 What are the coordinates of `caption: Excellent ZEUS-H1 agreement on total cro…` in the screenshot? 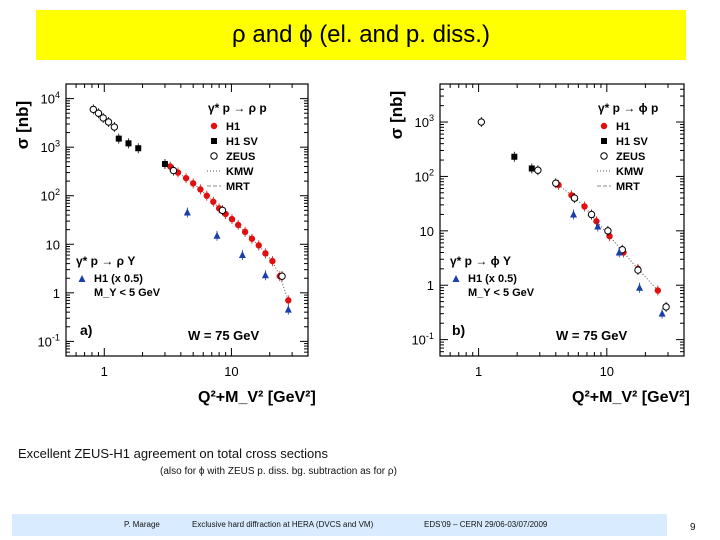 It's located at (173, 453).